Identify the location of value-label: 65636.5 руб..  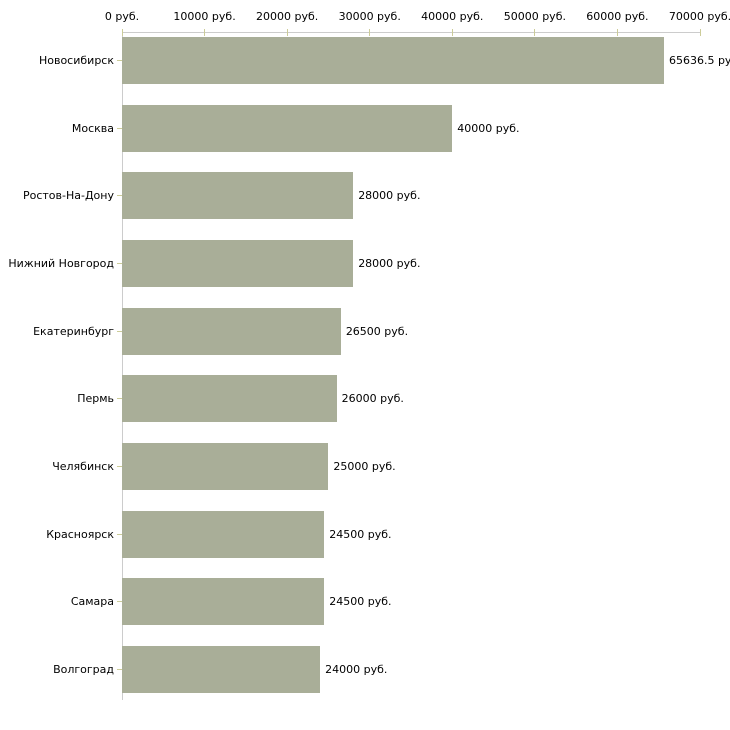
(699, 60).